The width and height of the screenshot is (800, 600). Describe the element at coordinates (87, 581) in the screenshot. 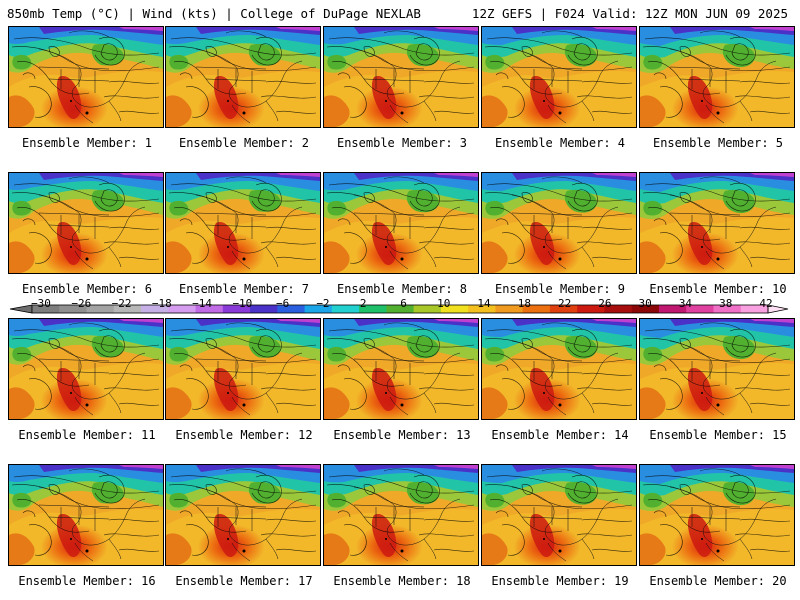

I see `ensemble-member-label: Ensemble Member: 16` at that location.